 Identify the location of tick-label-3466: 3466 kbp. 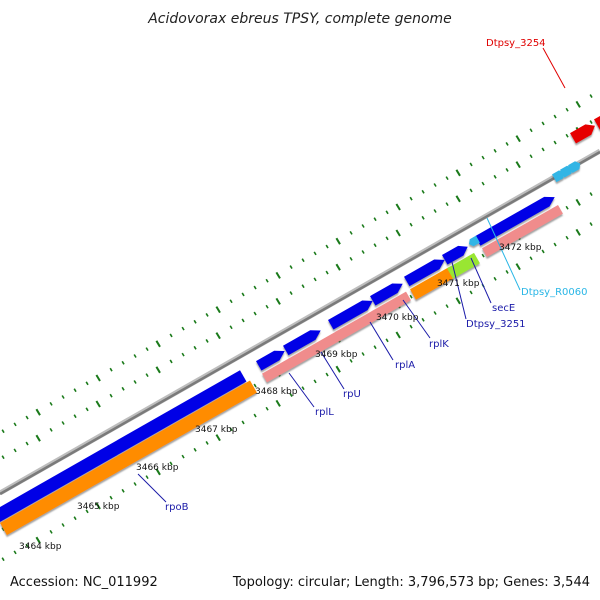
(157, 468).